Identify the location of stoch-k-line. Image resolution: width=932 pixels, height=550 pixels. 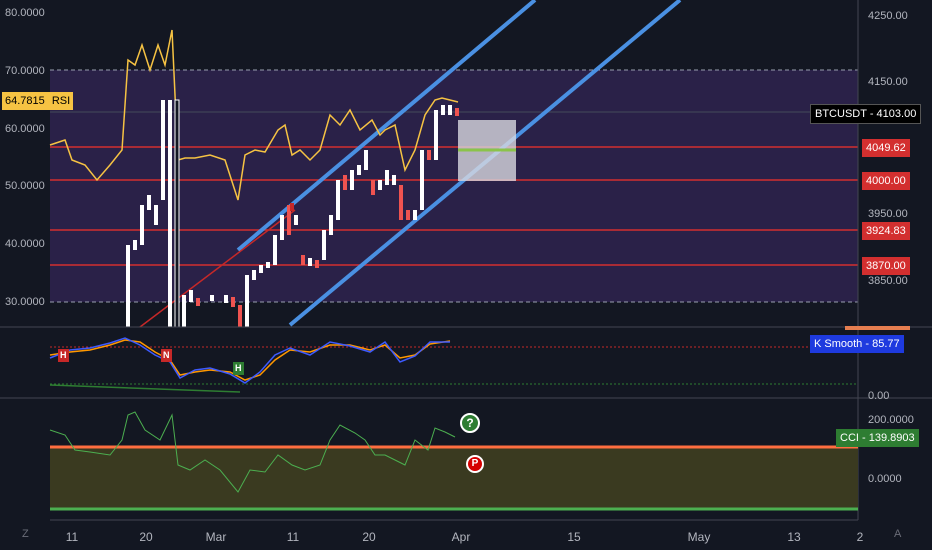
(249, 360).